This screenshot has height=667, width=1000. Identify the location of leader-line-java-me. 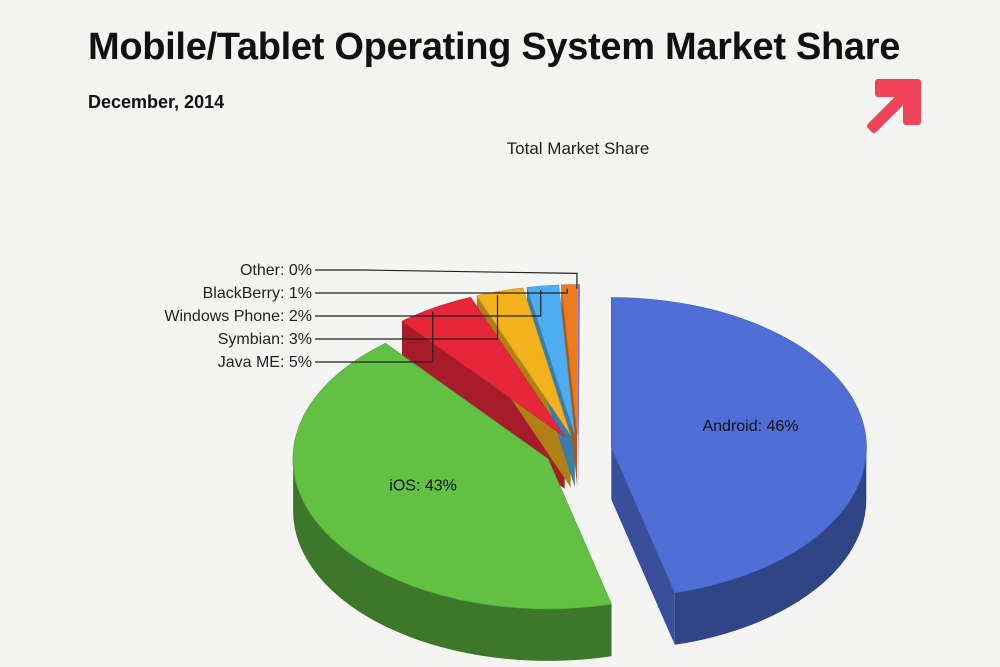
(374, 337).